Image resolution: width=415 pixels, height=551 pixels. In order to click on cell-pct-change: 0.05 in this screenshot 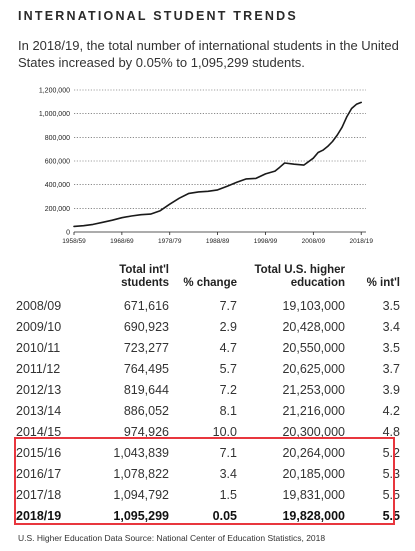, I will do `click(224, 515)`.